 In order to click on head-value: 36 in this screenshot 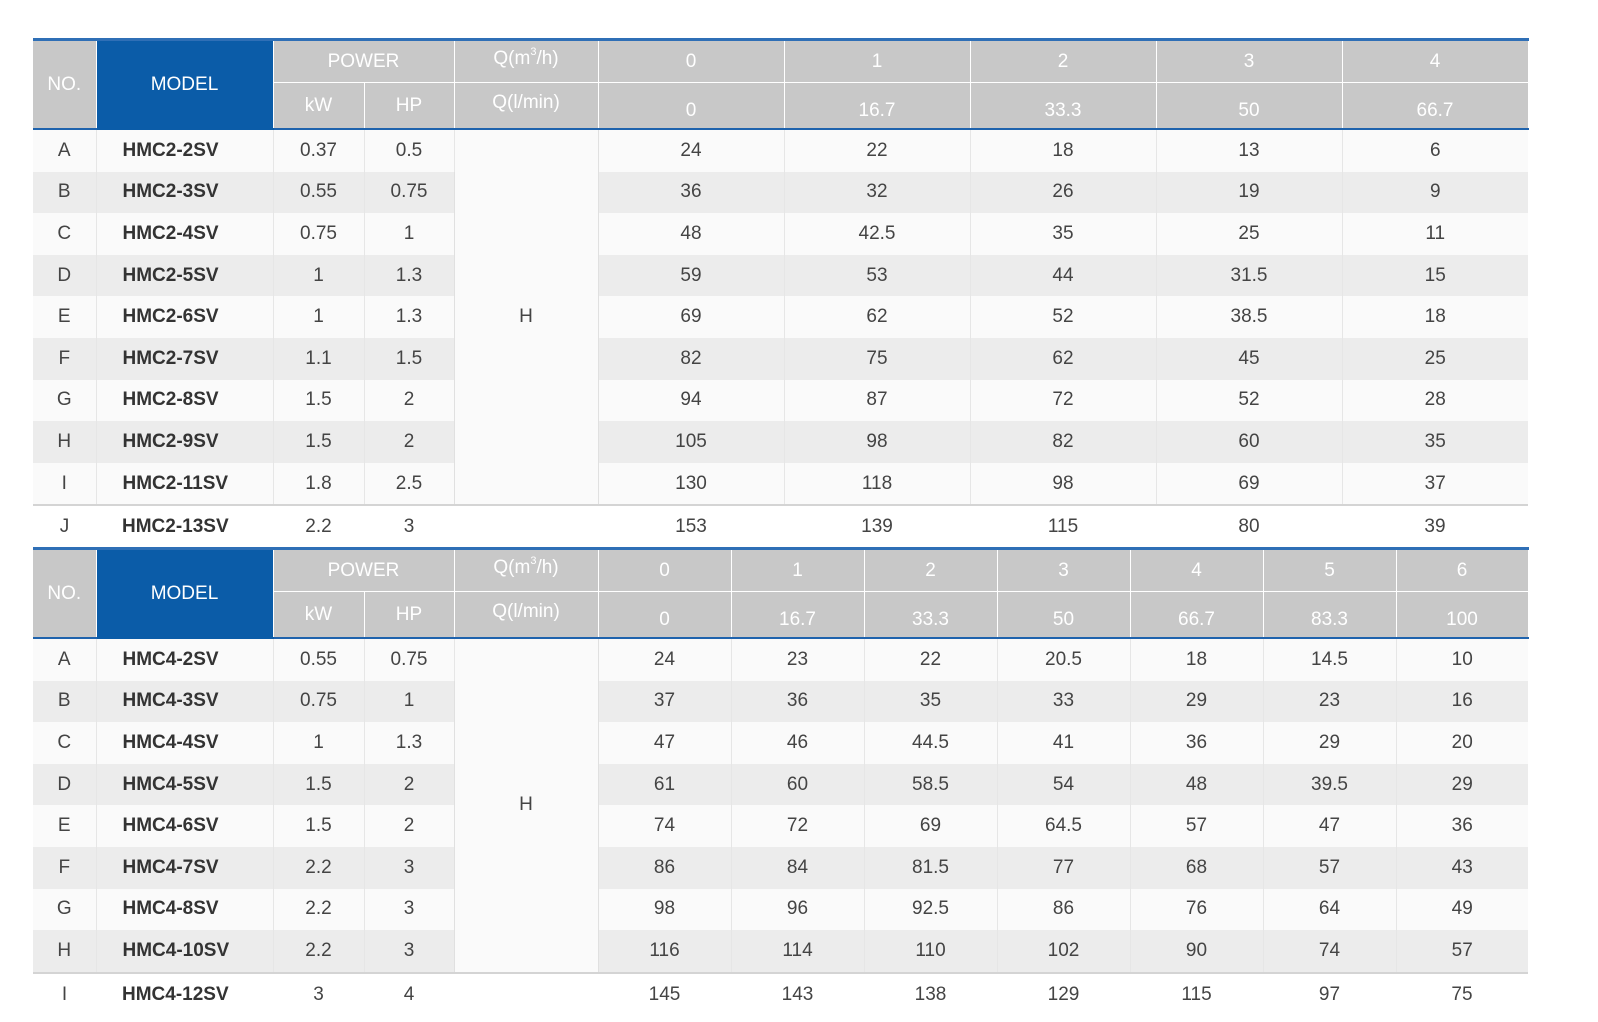, I will do `click(798, 701)`.